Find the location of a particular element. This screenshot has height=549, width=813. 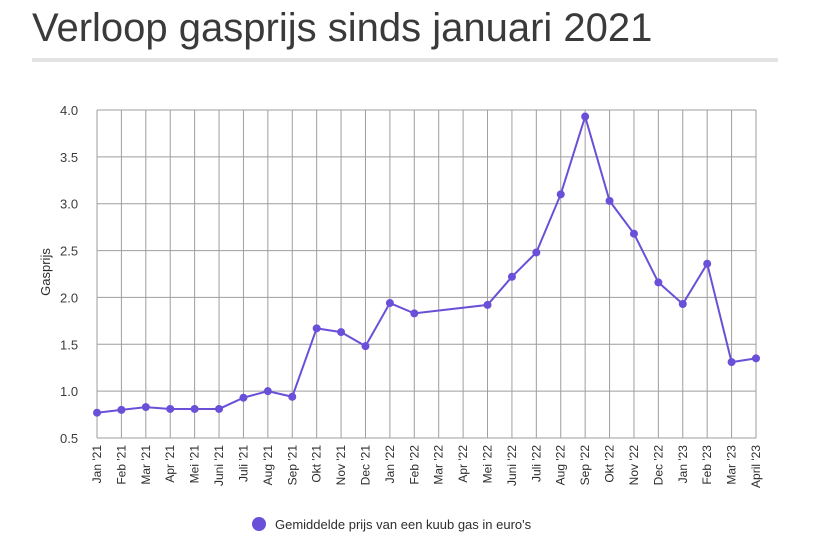

y-tick-label: 3.0 is located at coordinates (69, 204).